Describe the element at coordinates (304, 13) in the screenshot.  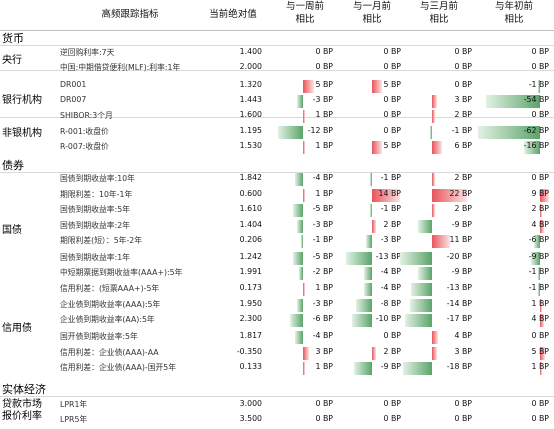
I see `header-vs-week: 与一周前 相比` at that location.